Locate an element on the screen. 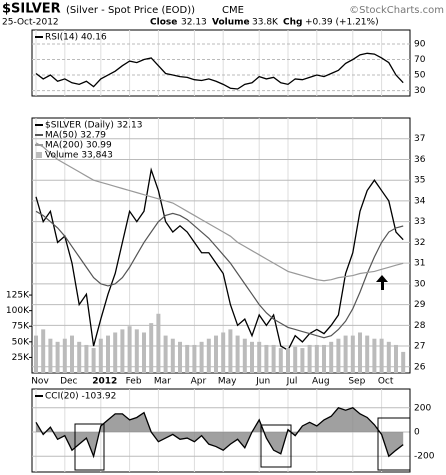 This screenshot has height=475, width=446. y-tick-label: 29 is located at coordinates (420, 305).